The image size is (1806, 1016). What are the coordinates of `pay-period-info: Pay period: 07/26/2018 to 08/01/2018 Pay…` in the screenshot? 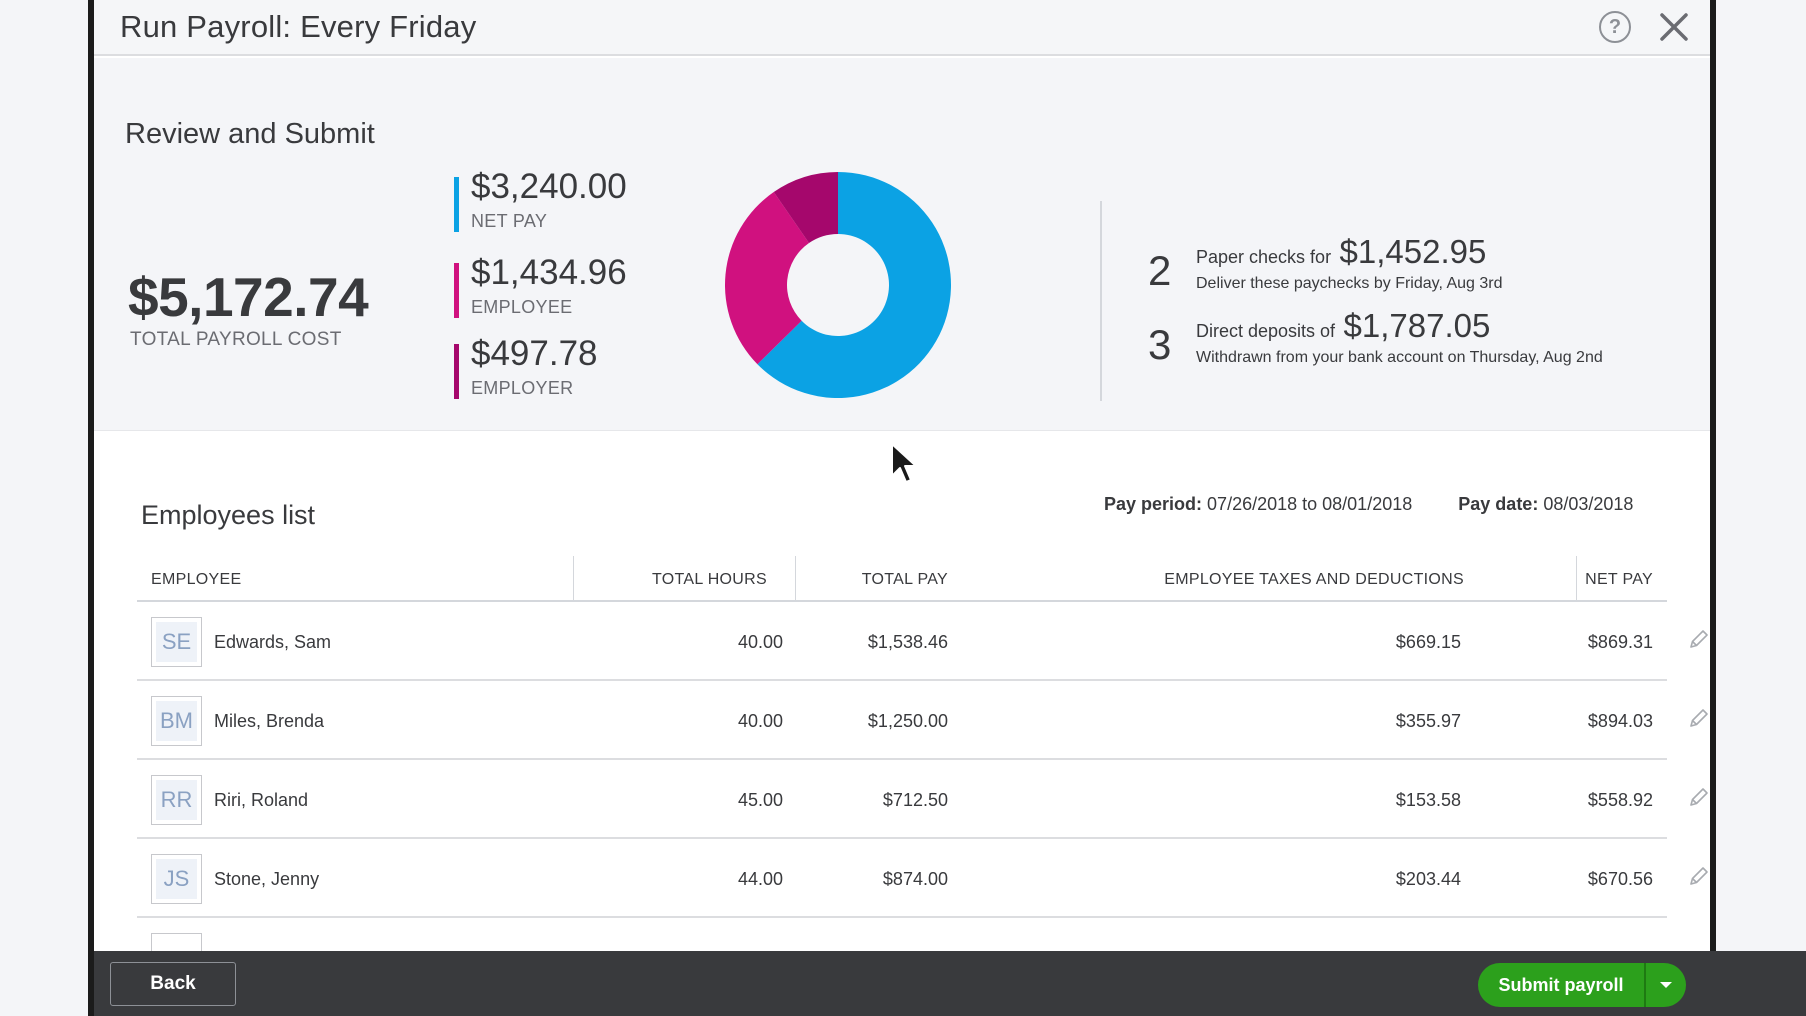 It's located at (1368, 504).